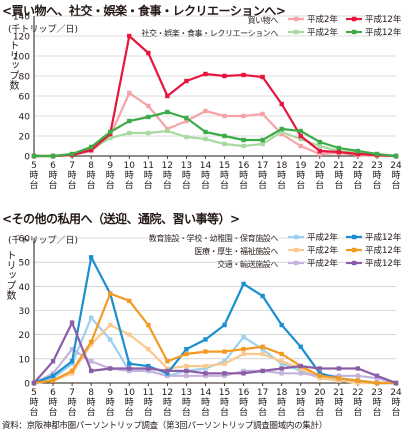 This screenshot has height=435, width=404. Describe the element at coordinates (43, 30) in the screenshot. I see `unit-label-shopping: (千トリップ／日)` at that location.